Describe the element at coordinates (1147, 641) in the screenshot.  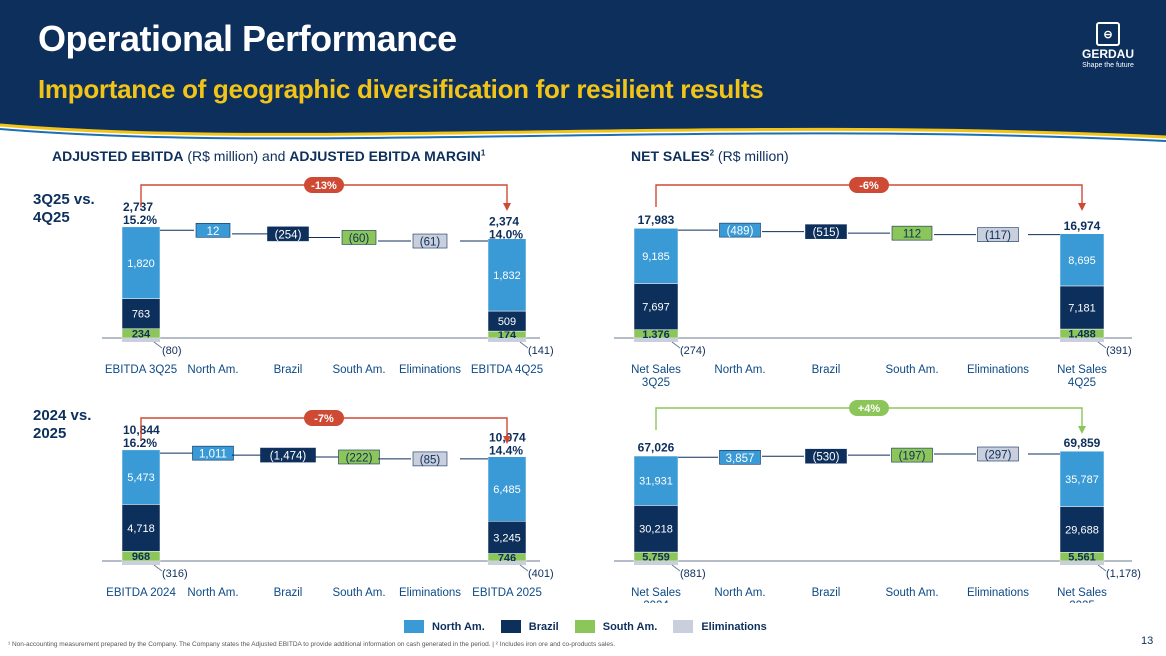
I see `page-number: 13` at that location.